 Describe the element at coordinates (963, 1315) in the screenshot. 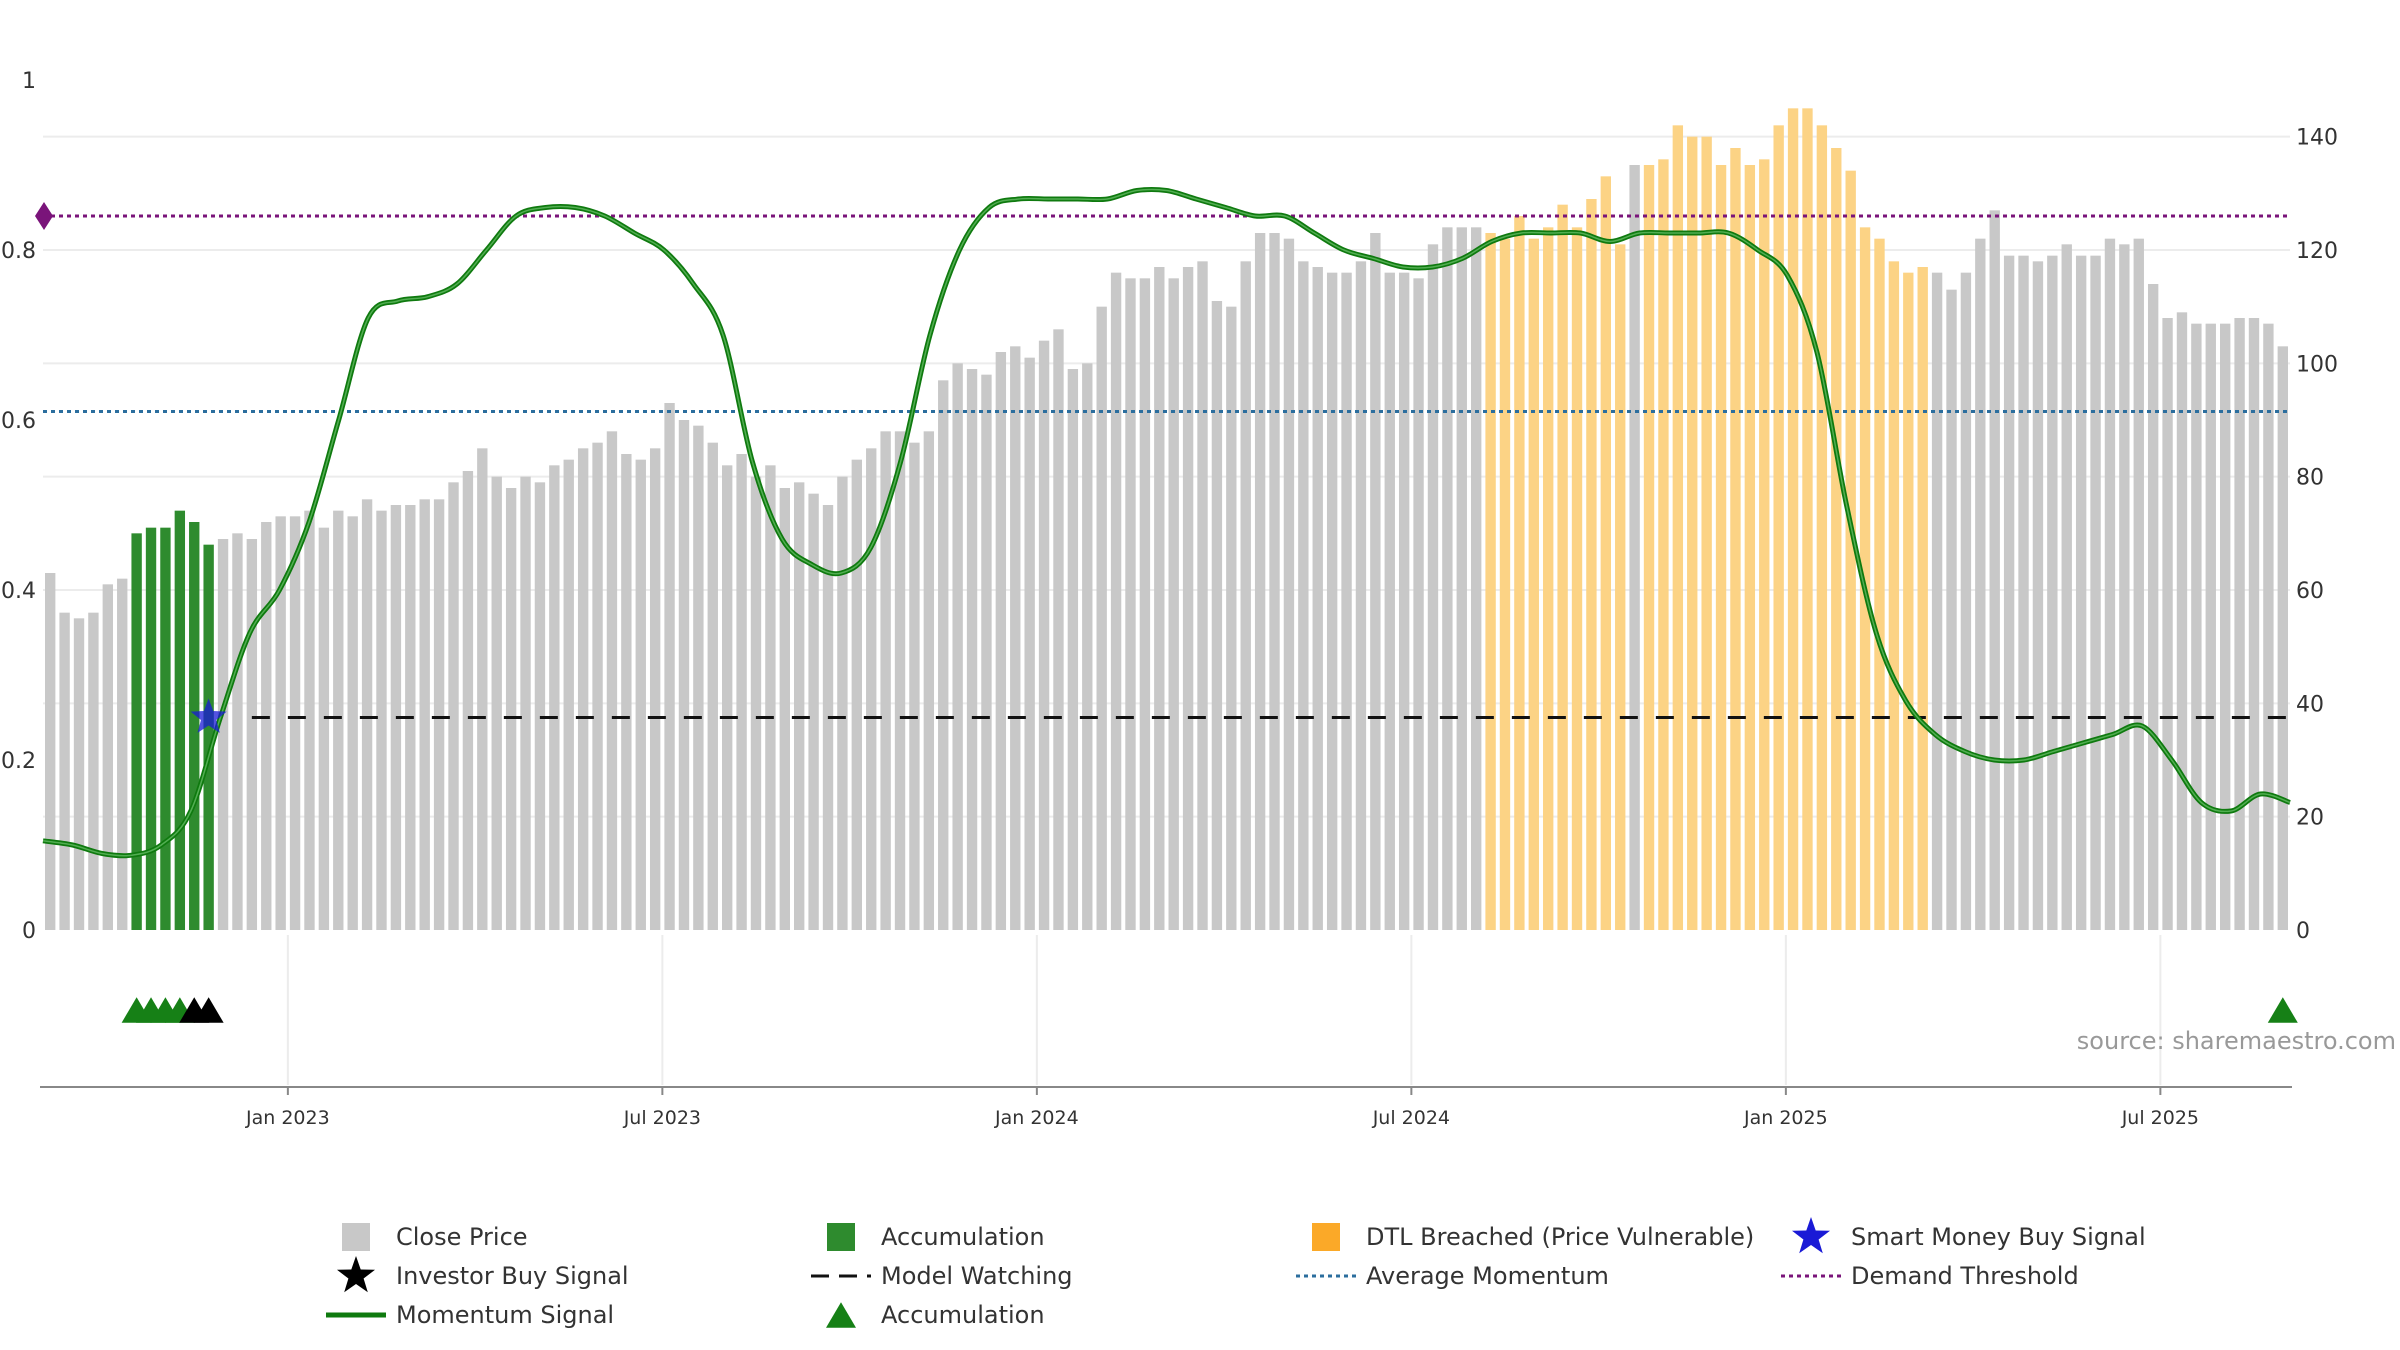

I see `legend-label-9: Accumulation` at that location.